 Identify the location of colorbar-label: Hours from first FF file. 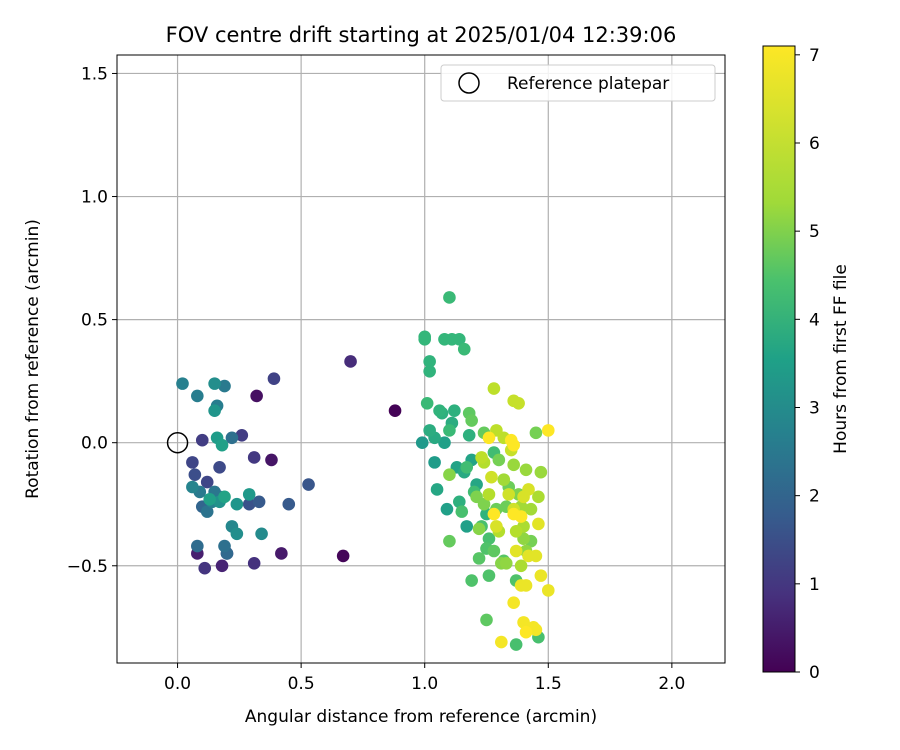
(841, 359).